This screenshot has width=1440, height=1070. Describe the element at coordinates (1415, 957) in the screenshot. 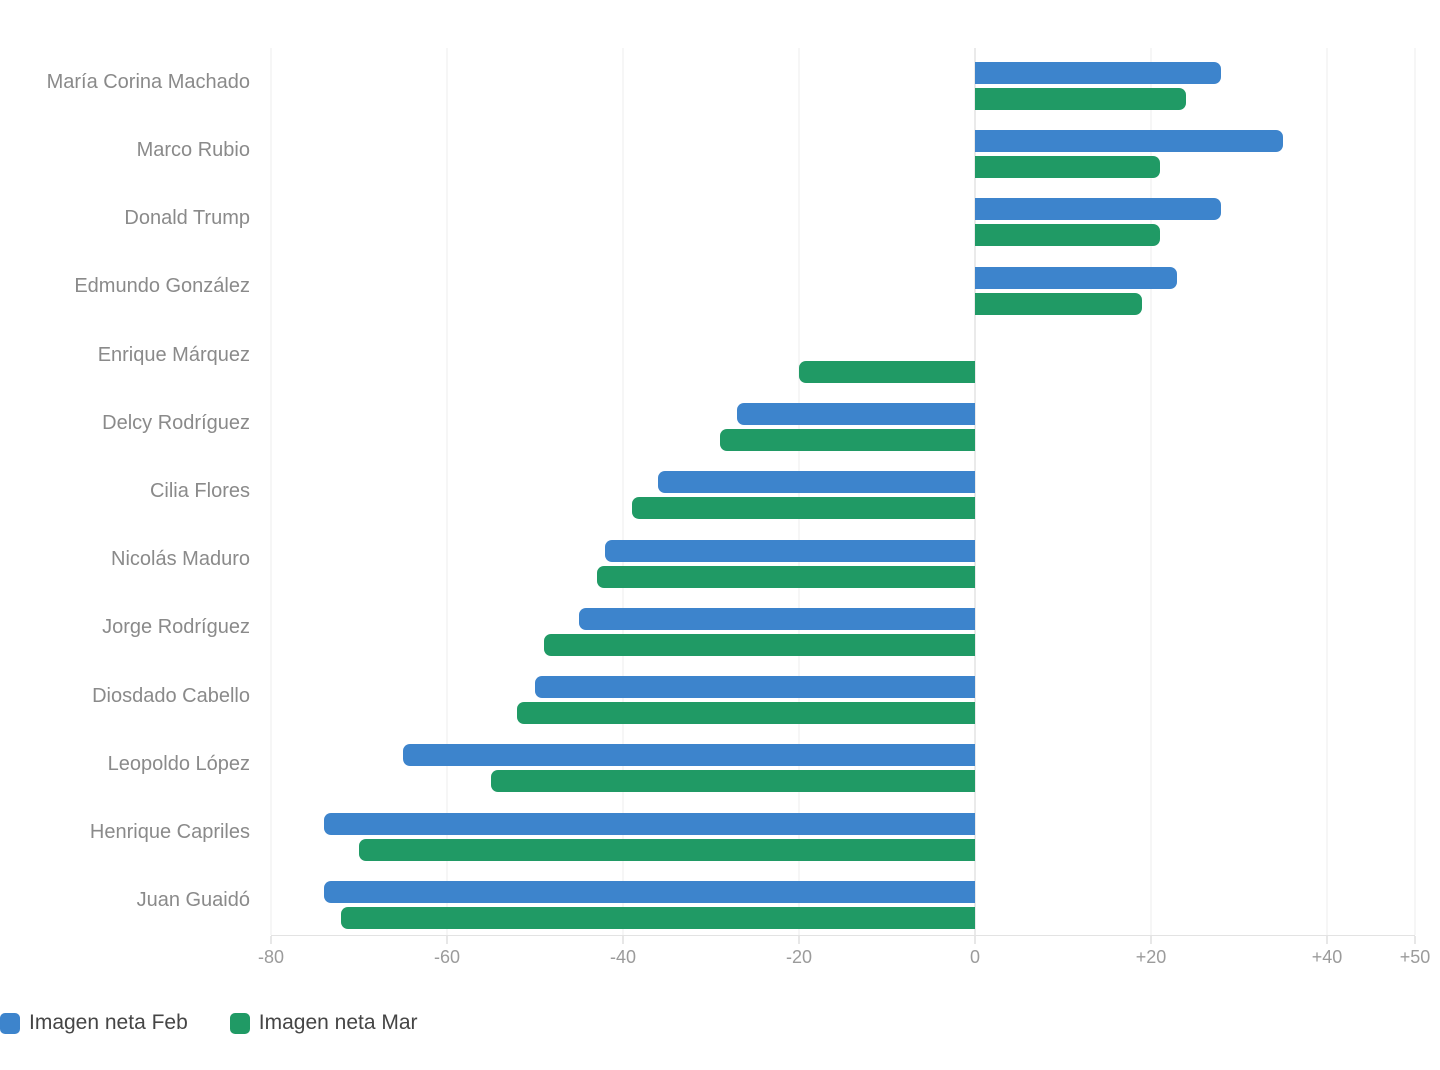

I see `x-tick-label: +50` at that location.